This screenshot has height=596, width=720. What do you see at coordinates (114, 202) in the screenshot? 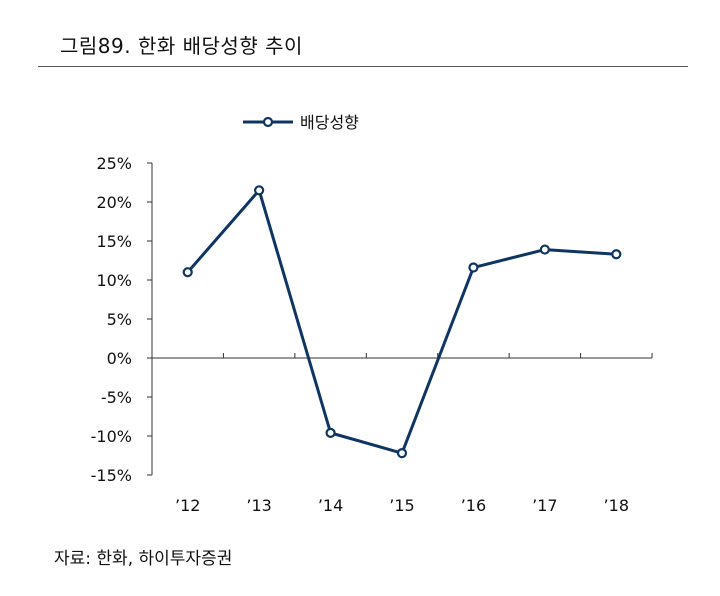
I see `y-tick-label: 20%` at bounding box center [114, 202].